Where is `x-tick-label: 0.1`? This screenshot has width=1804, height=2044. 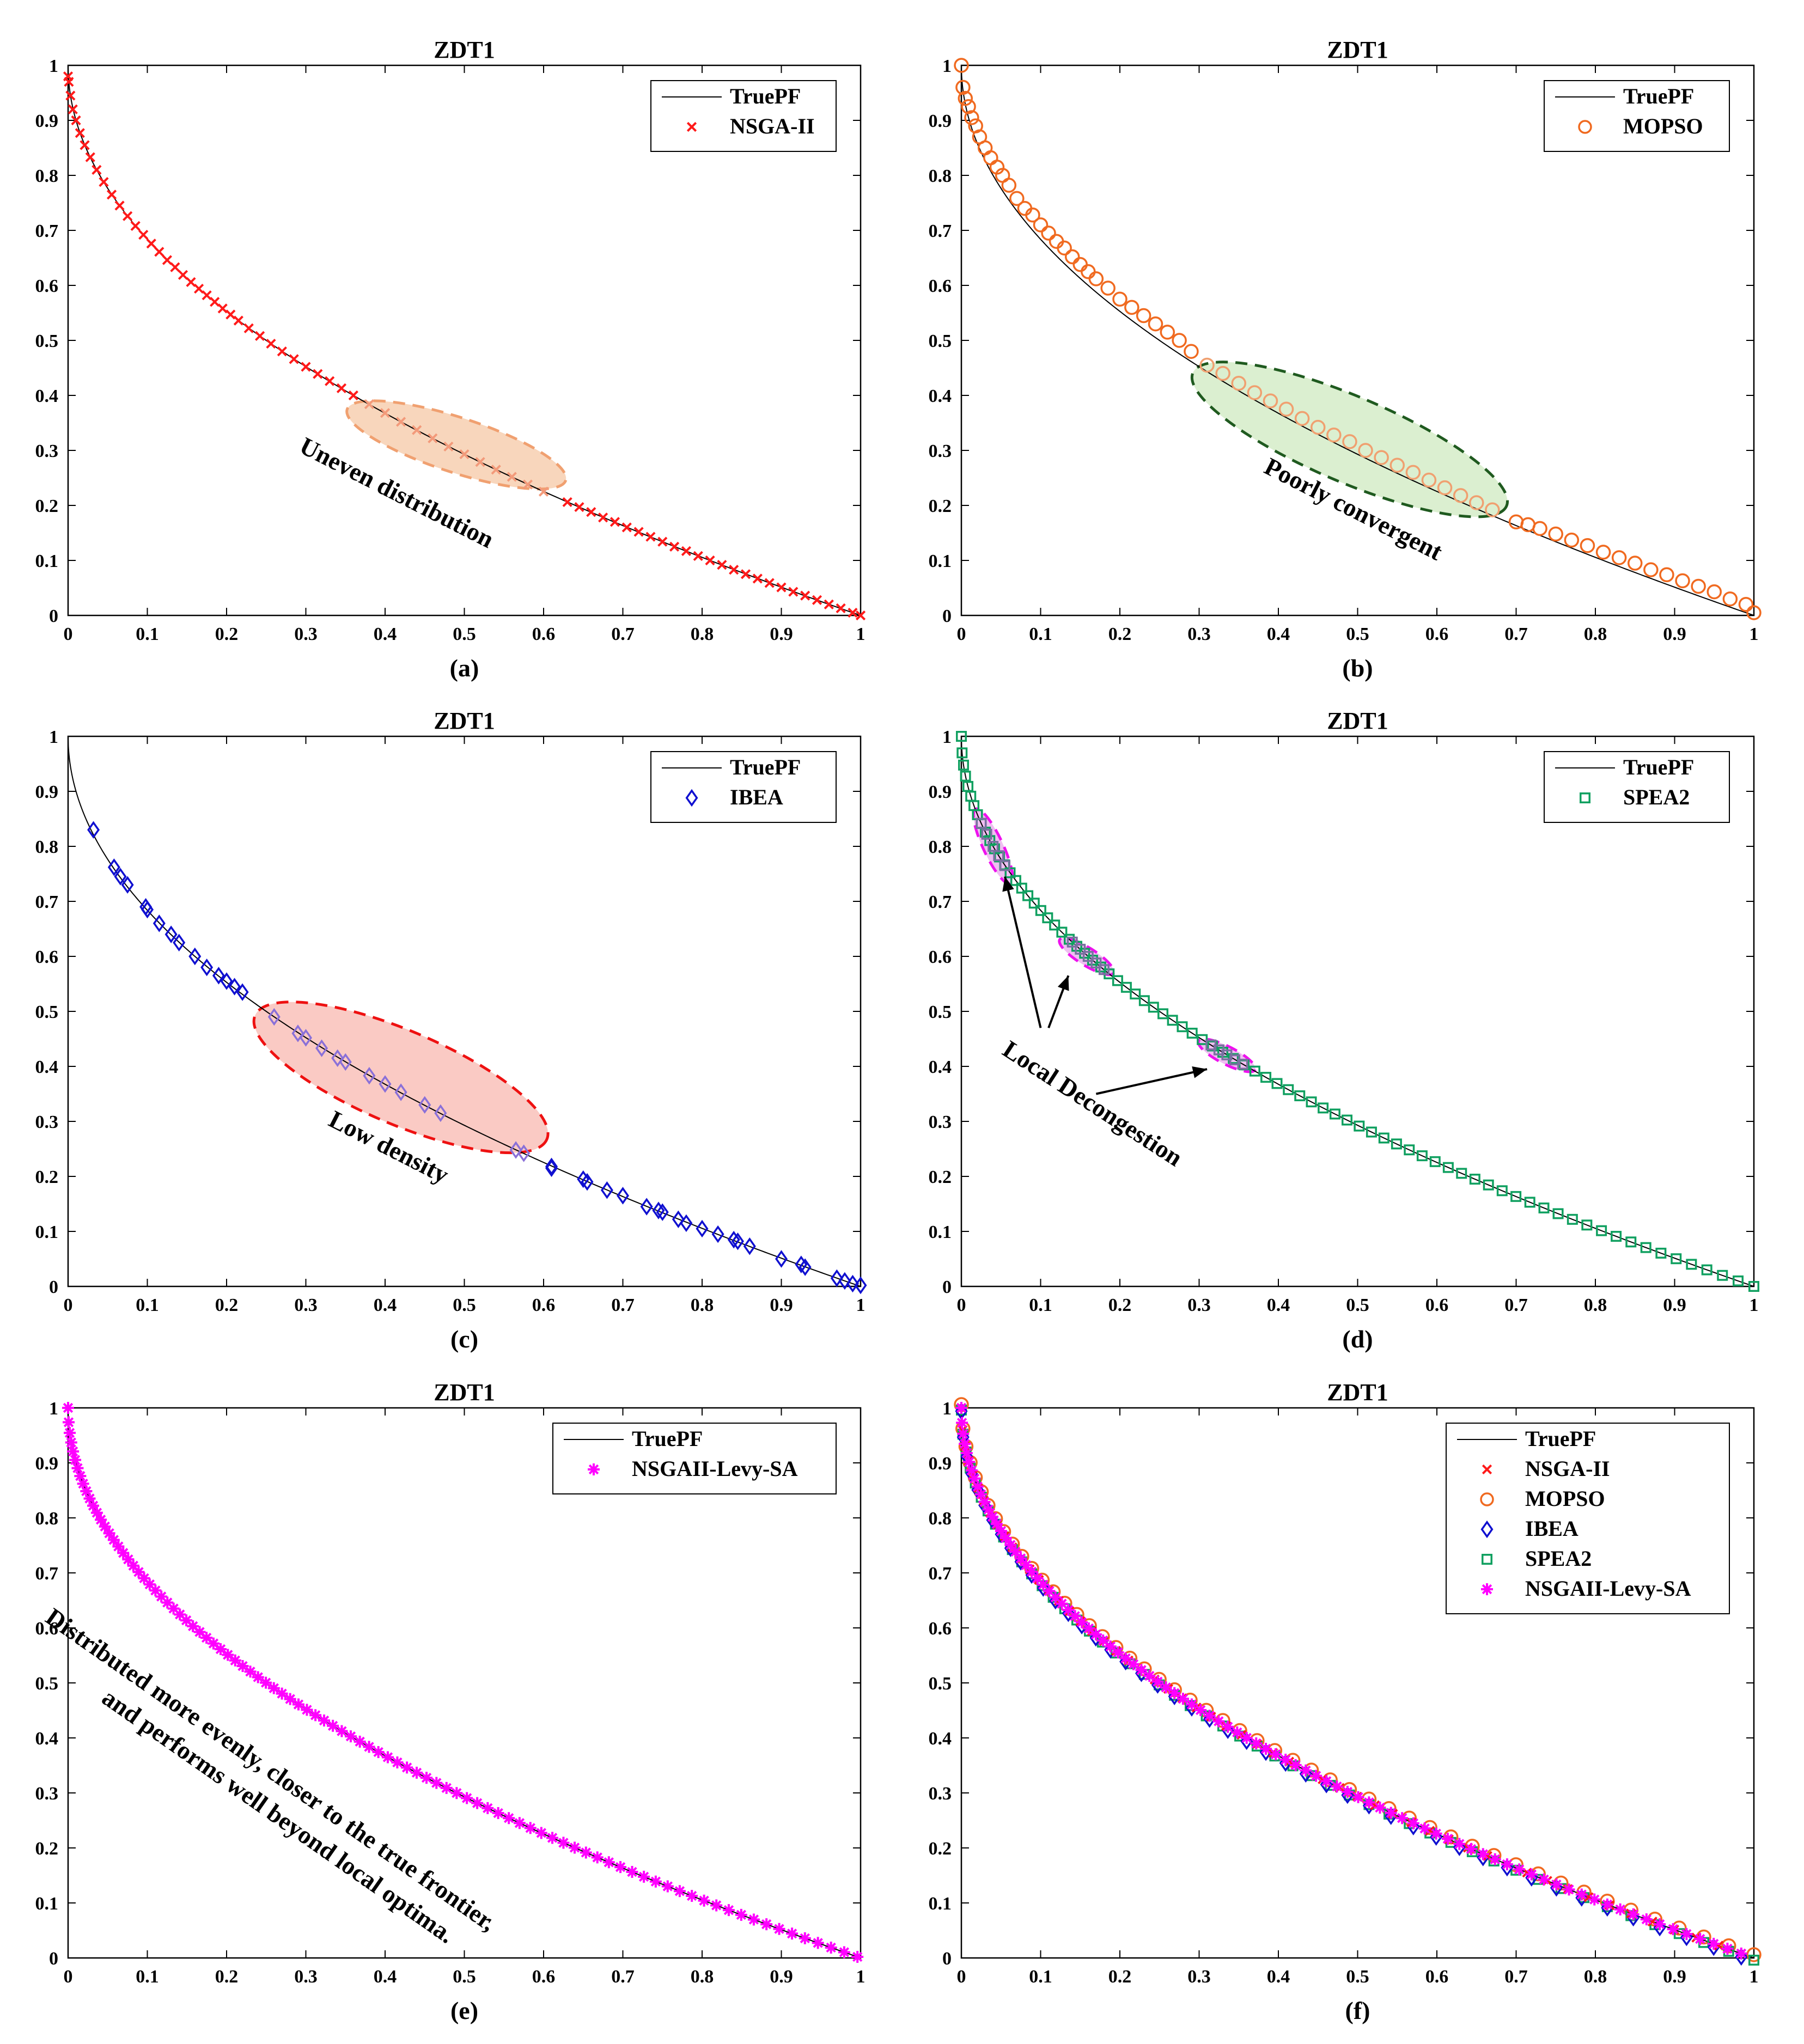 x-tick-label: 0.1 is located at coordinates (147, 1977).